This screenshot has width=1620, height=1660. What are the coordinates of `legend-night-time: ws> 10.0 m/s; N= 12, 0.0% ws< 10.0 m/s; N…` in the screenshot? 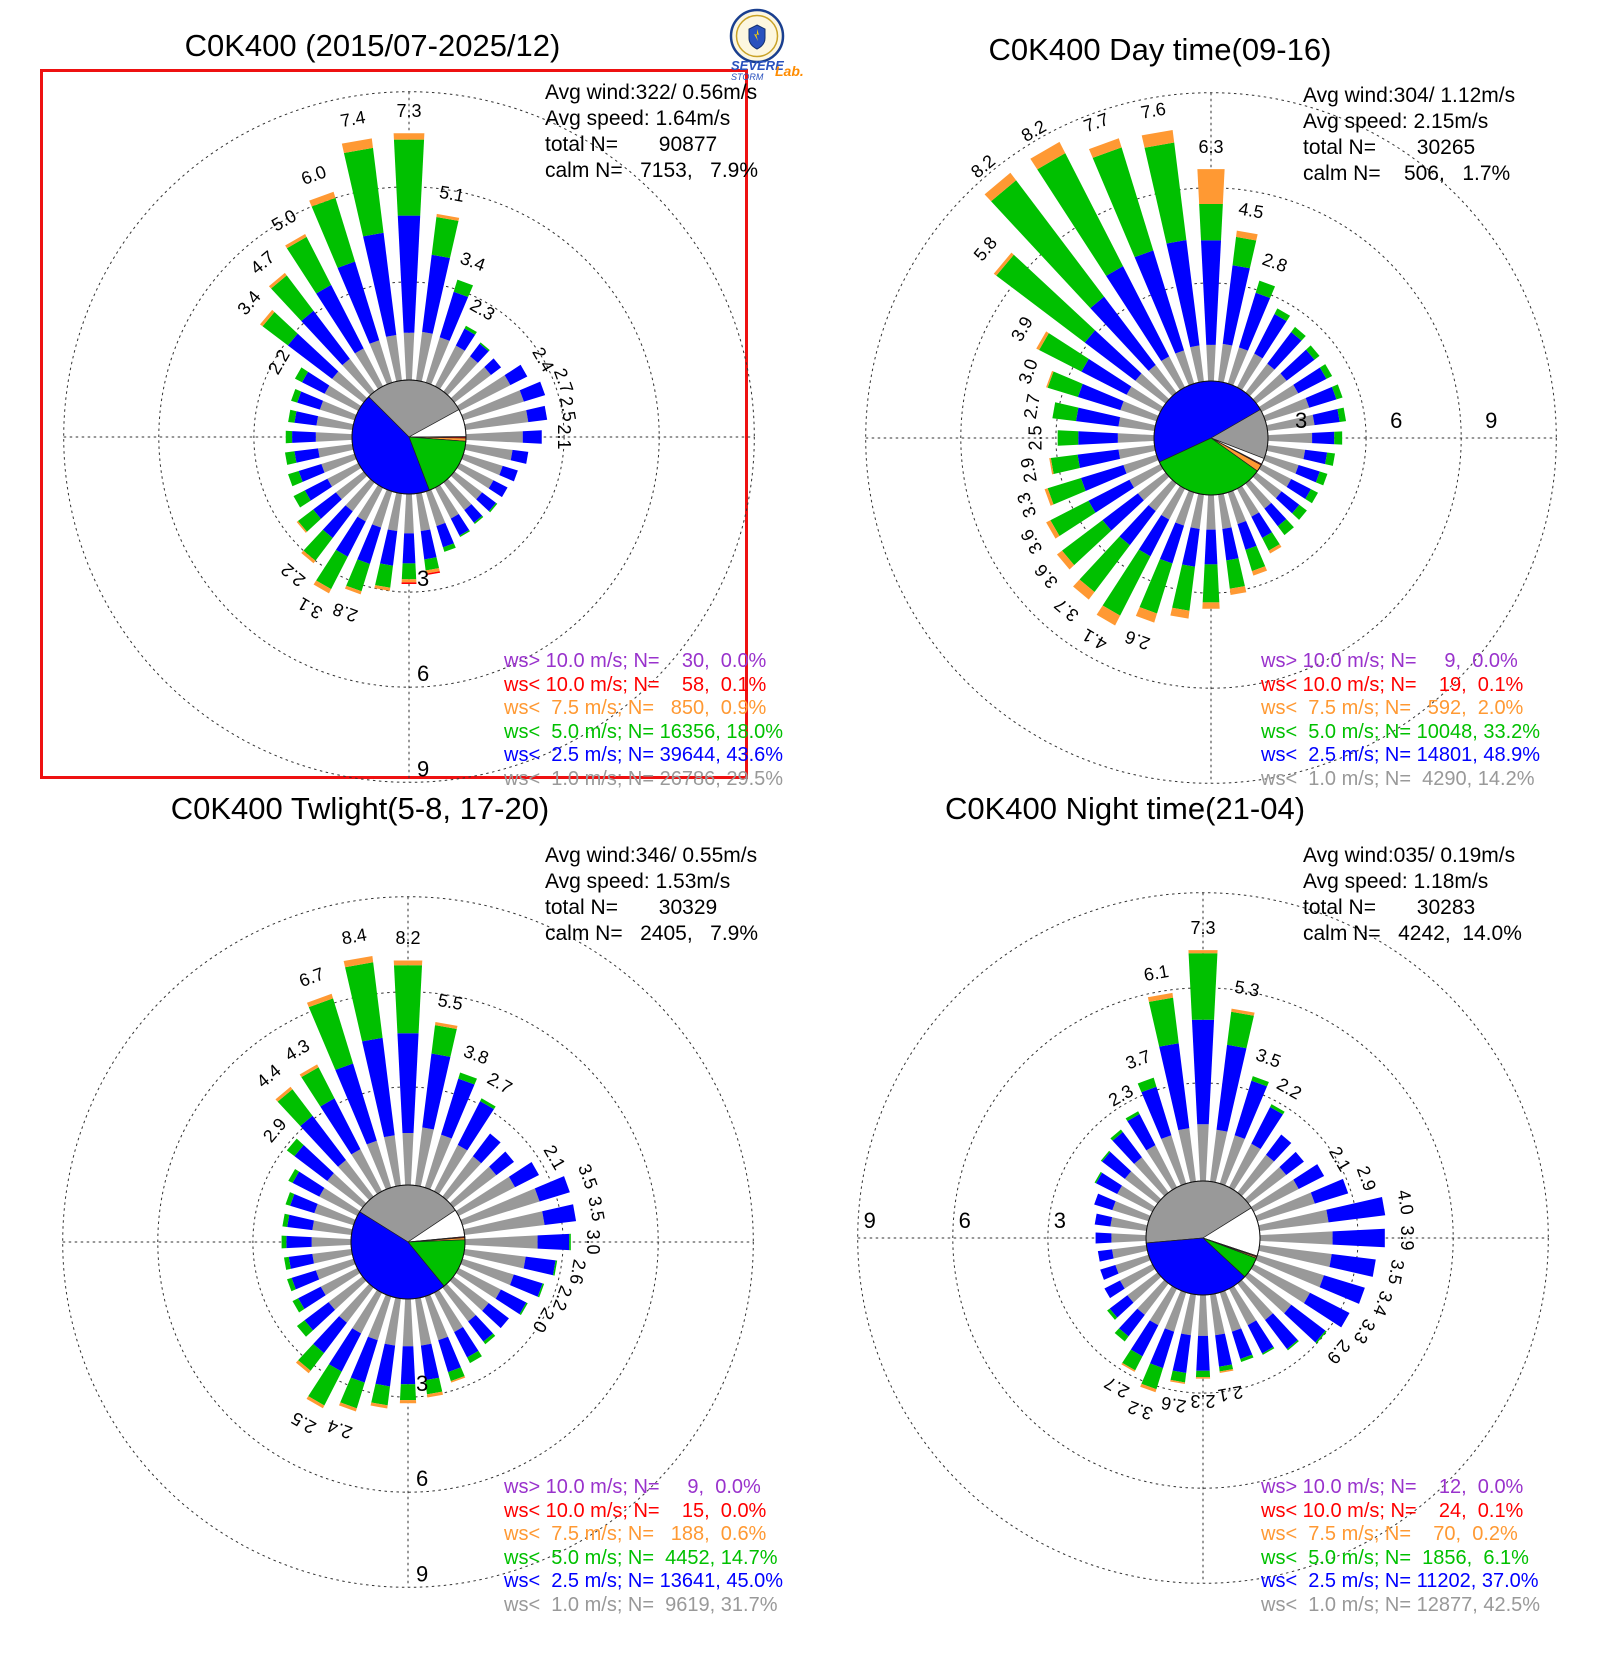 It's located at (1400, 1546).